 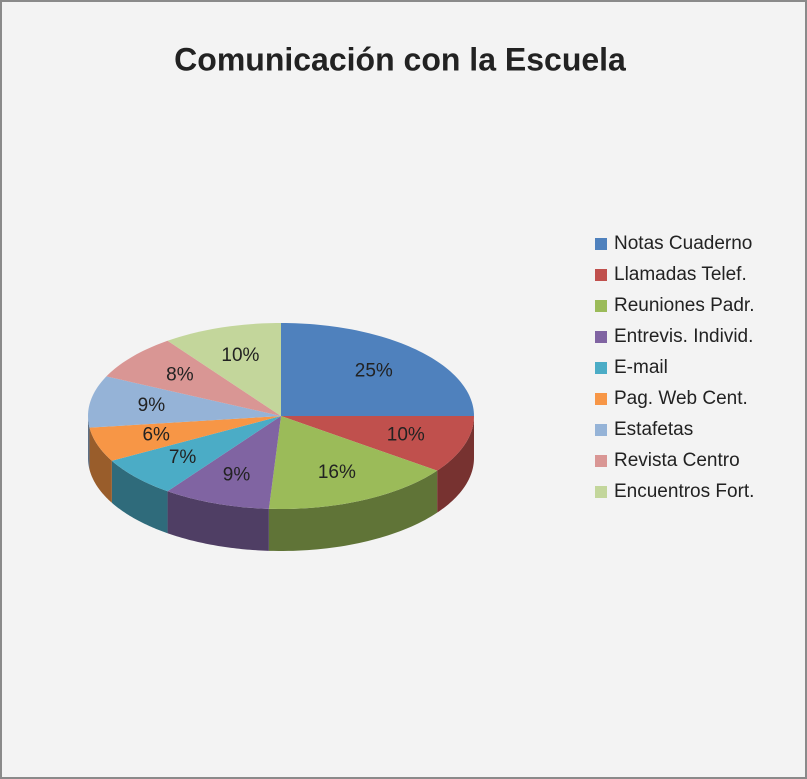 What do you see at coordinates (683, 336) in the screenshot?
I see `legend-label: Entrevis. Individ.` at bounding box center [683, 336].